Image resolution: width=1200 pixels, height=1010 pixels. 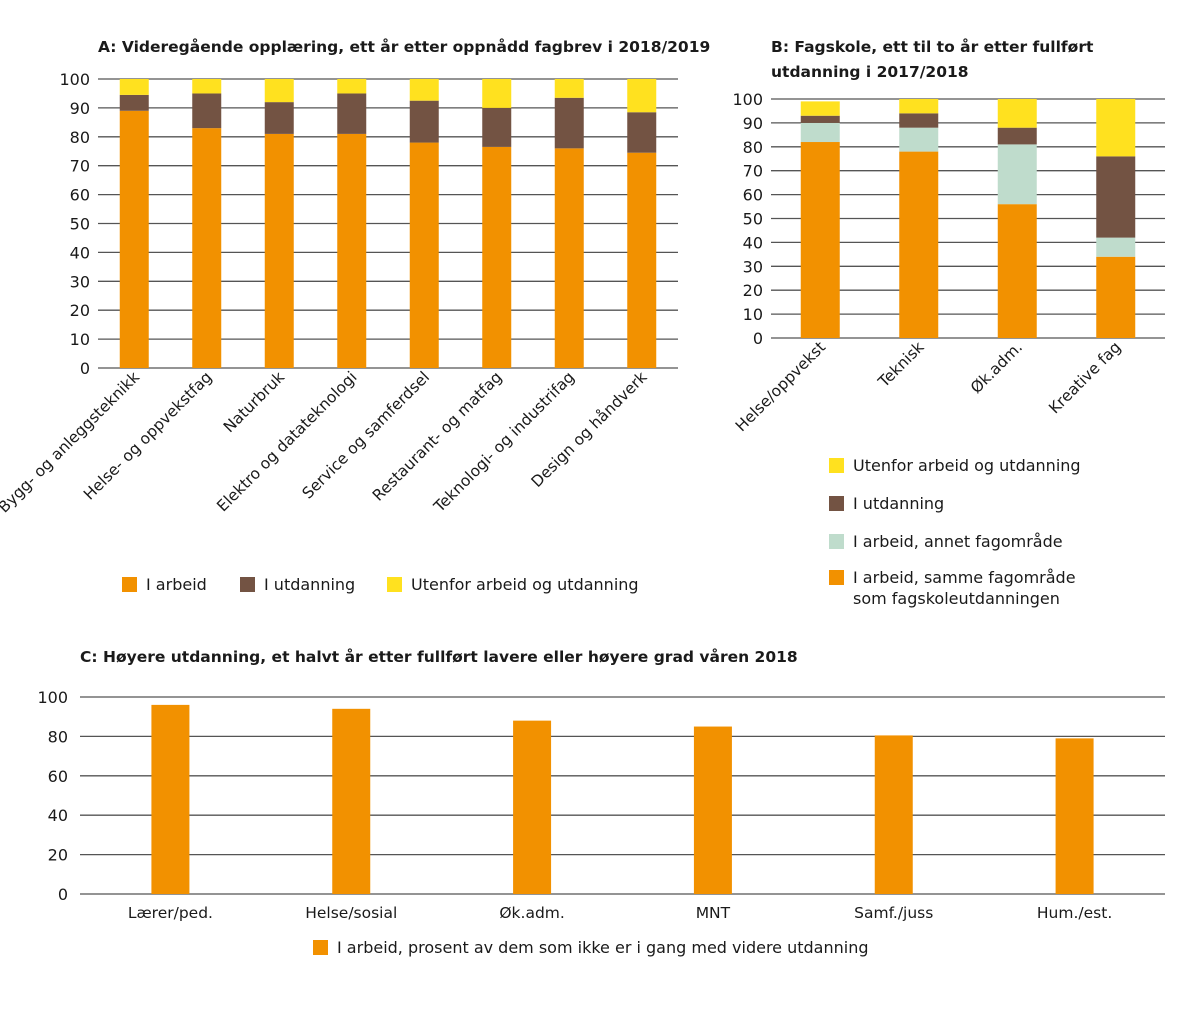 I want to click on x-tick-label: Hum./est., so click(x=1074, y=913).